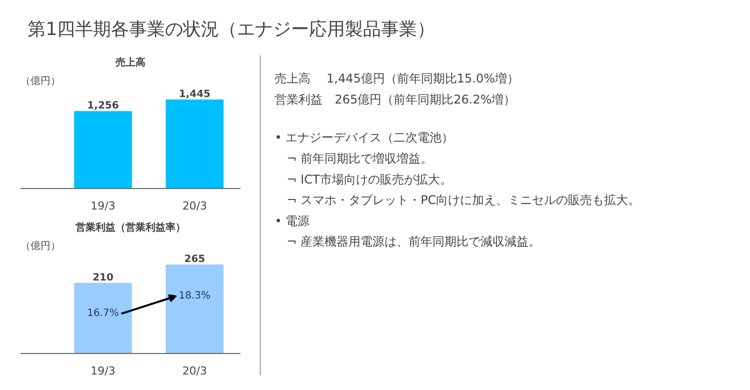  I want to click on data-label: 265, so click(195, 260).